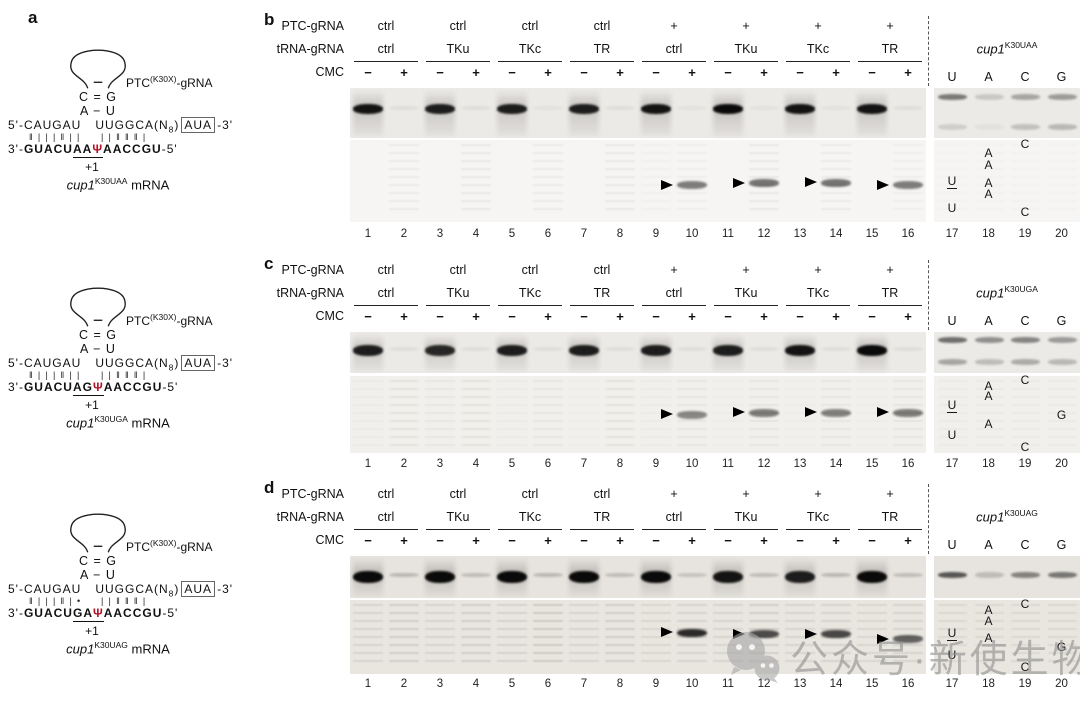 This screenshot has width=1080, height=702. What do you see at coordinates (692, 234) in the screenshot?
I see `lane-number: 10` at bounding box center [692, 234].